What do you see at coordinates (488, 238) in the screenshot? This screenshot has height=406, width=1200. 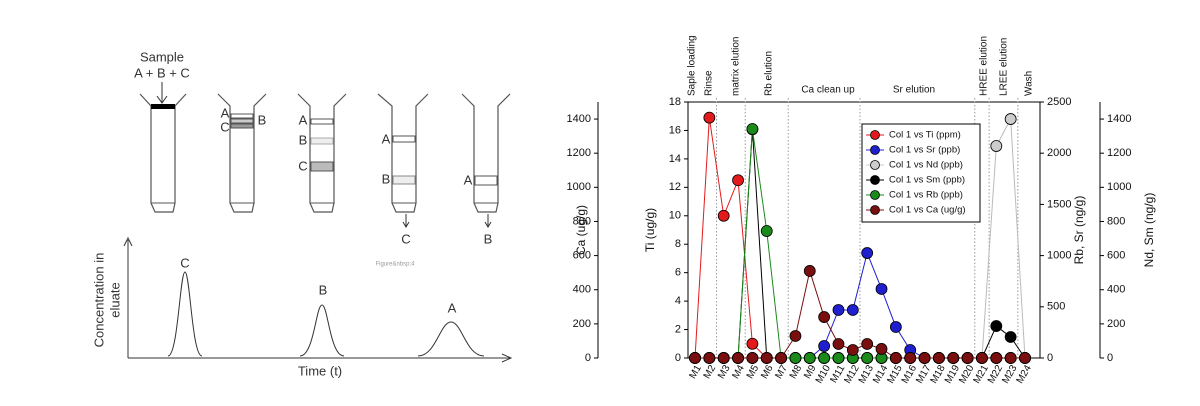 I see `output-label: B` at bounding box center [488, 238].